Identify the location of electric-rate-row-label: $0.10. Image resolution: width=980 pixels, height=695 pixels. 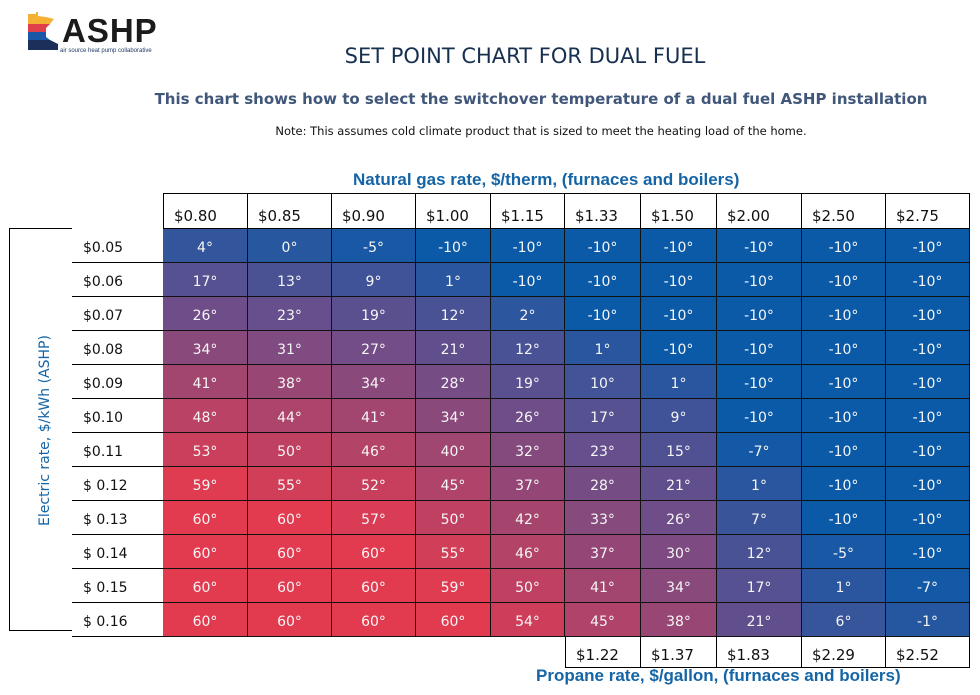
(118, 416).